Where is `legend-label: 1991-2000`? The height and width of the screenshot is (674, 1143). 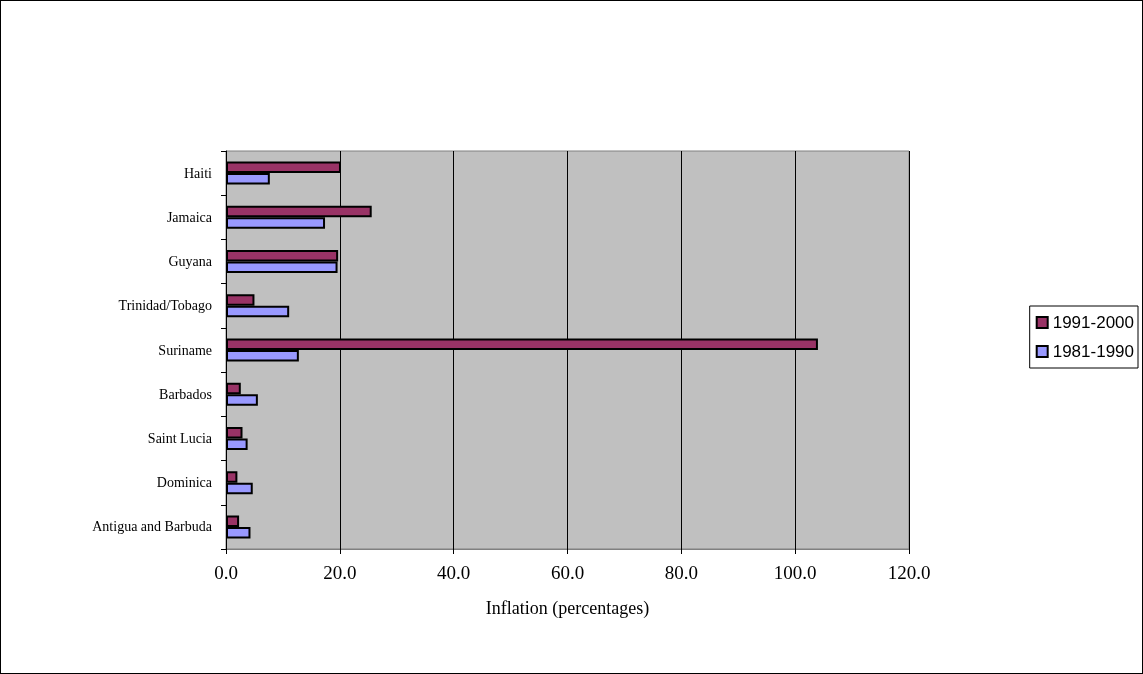 legend-label: 1991-2000 is located at coordinates (1093, 322).